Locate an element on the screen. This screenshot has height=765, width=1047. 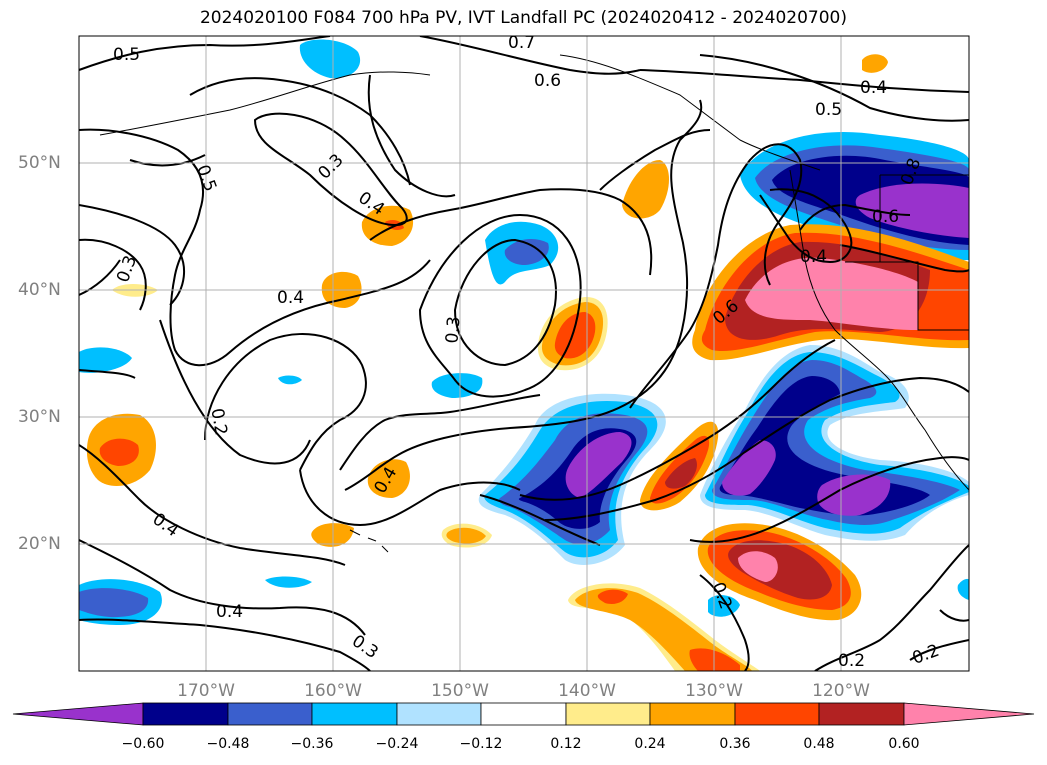
colorbar-tick-label: 0.60 is located at coordinates (904, 744).